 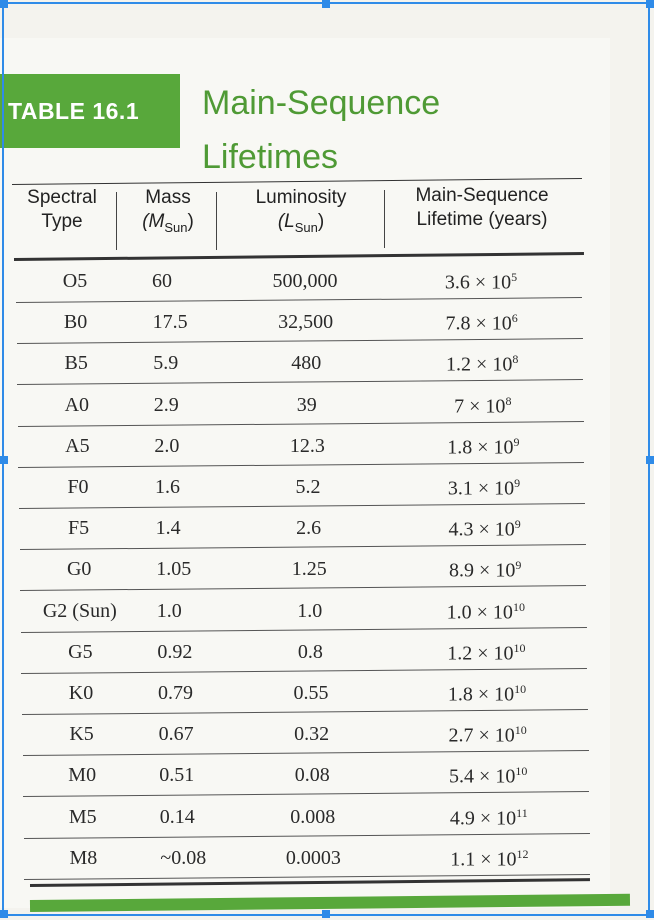 What do you see at coordinates (514, 277) in the screenshot?
I see `lifetime-exponent: 5` at bounding box center [514, 277].